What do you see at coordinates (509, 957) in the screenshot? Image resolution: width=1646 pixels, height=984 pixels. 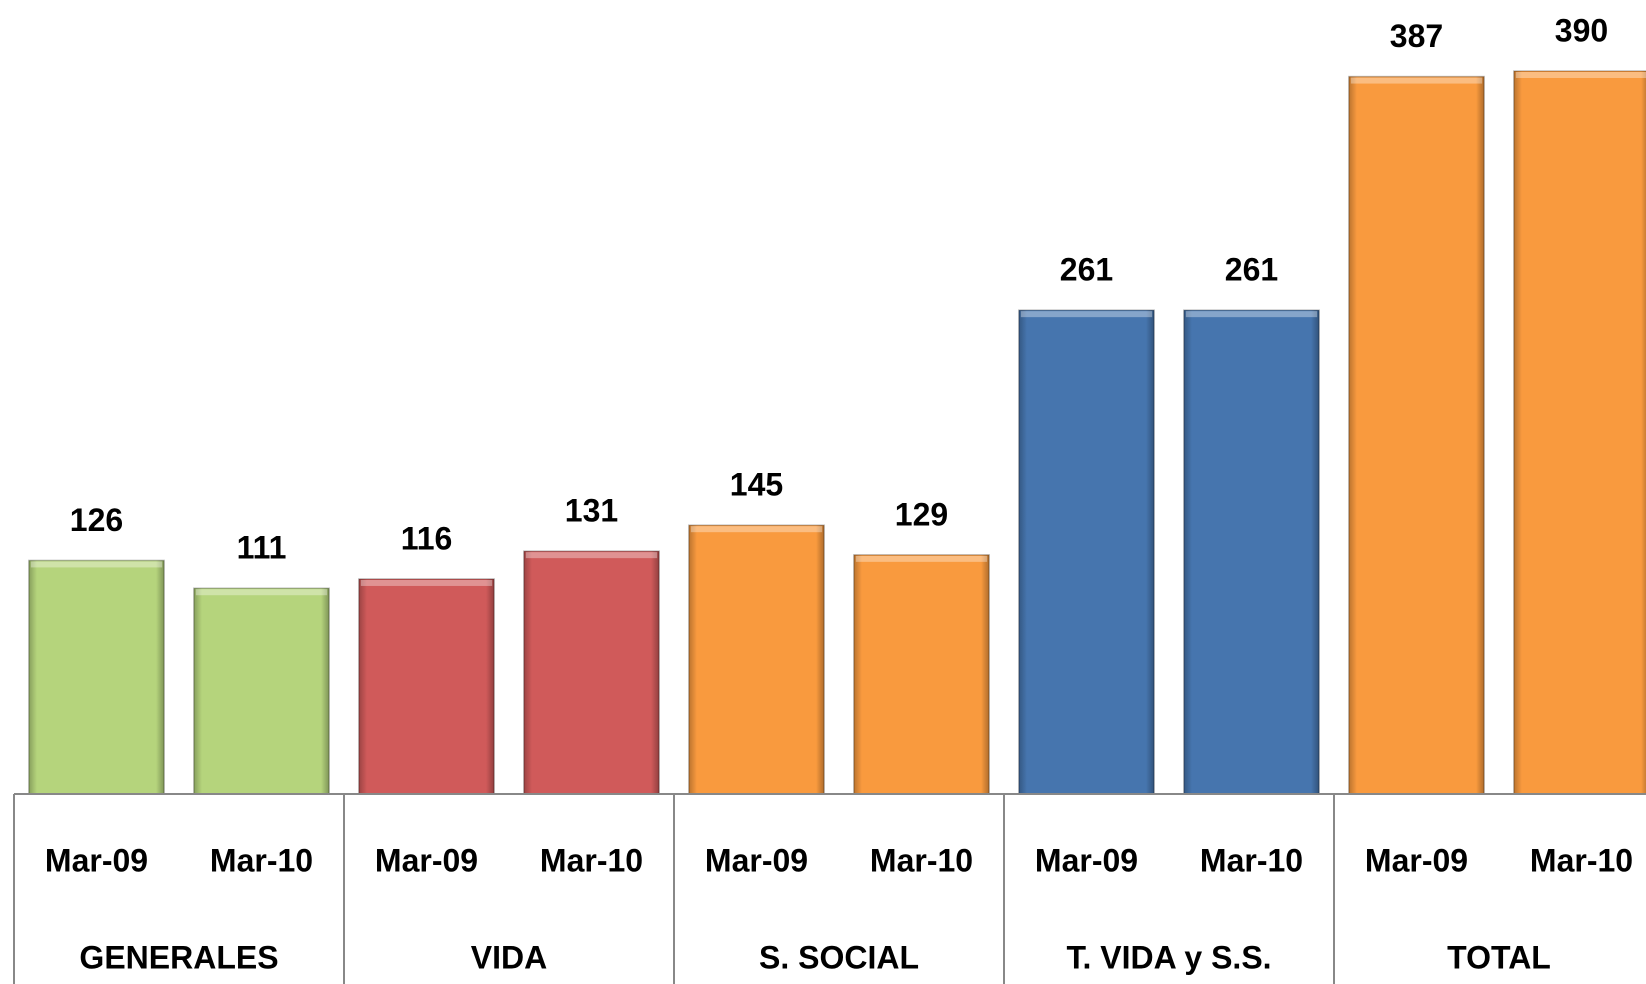 I see `group-label: VIDA` at bounding box center [509, 957].